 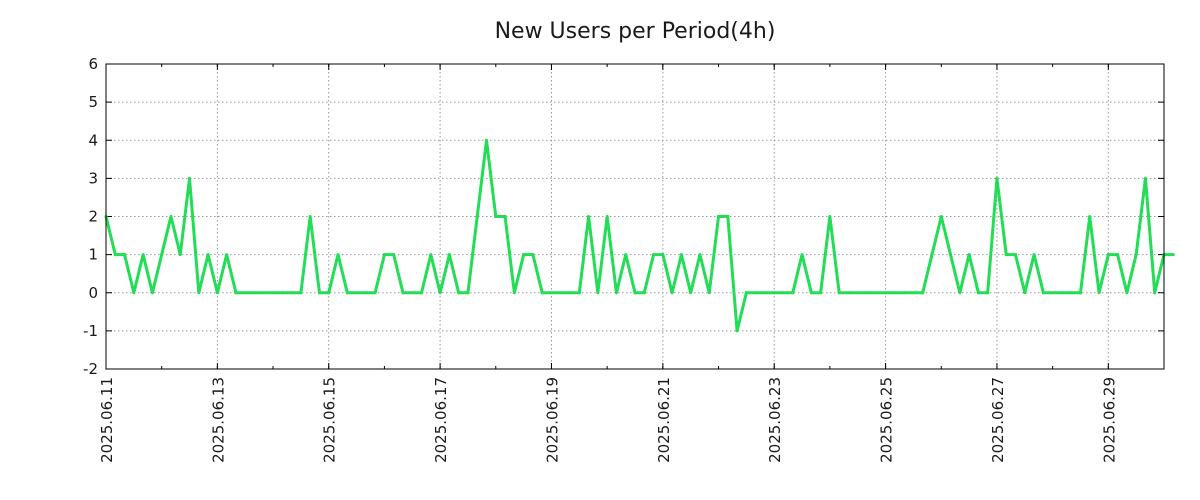 I want to click on y-tick-label: 6, so click(x=93, y=64).